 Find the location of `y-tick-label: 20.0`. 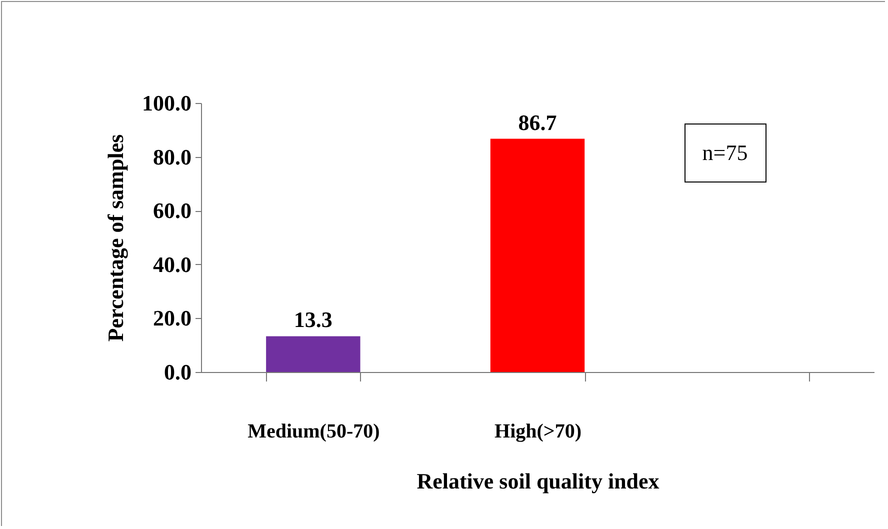

y-tick-label: 20.0 is located at coordinates (172, 318).